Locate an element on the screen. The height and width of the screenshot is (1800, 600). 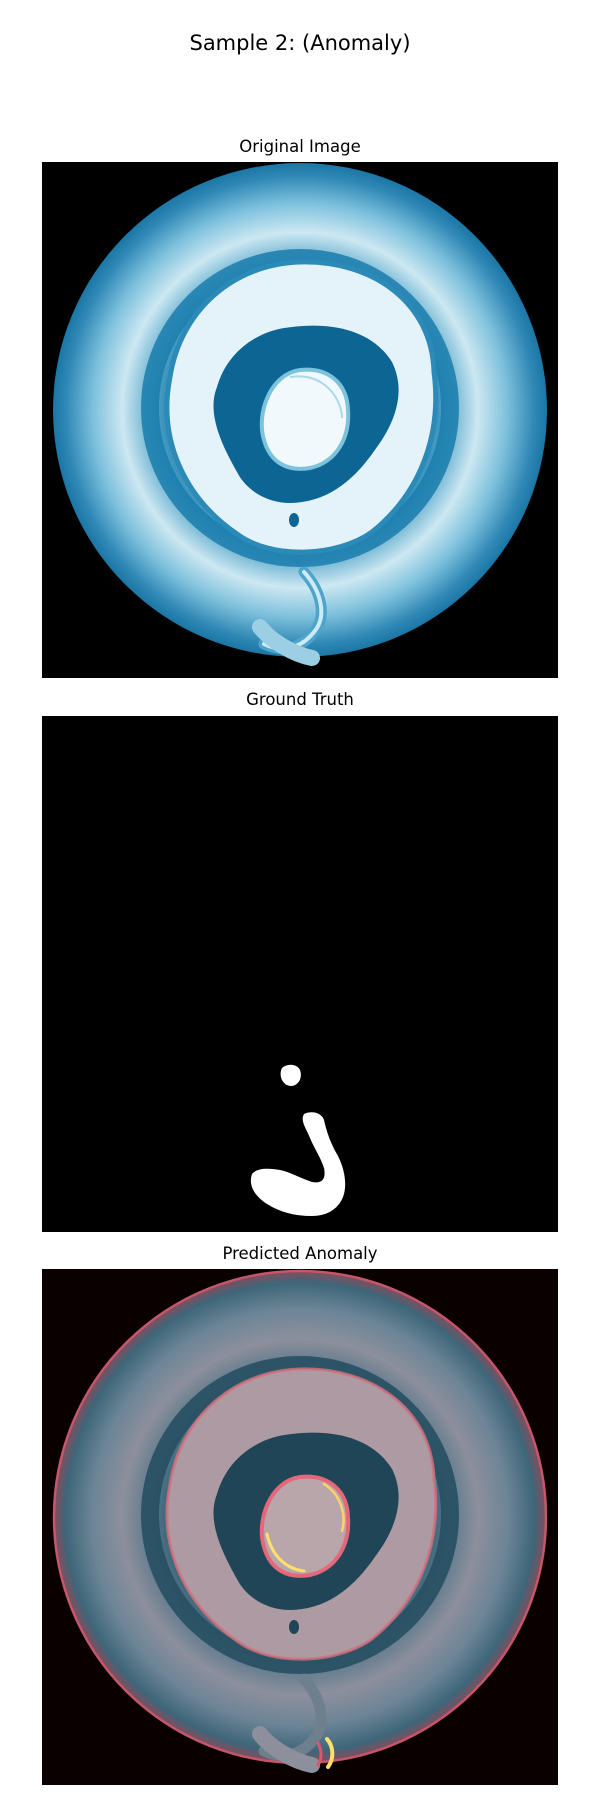
ground-truth-title: Ground Truth is located at coordinates (300, 699).